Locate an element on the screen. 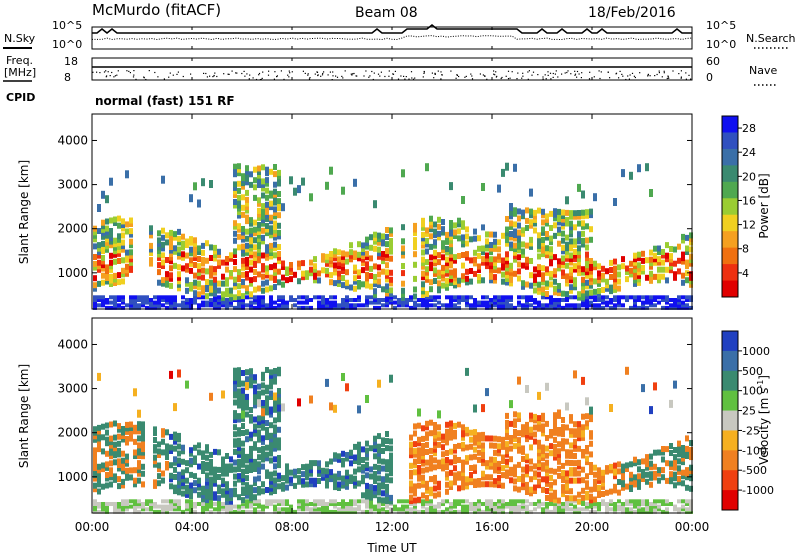 This screenshot has height=554, width=800. colorbar-tick-label: -500 is located at coordinates (754, 470).